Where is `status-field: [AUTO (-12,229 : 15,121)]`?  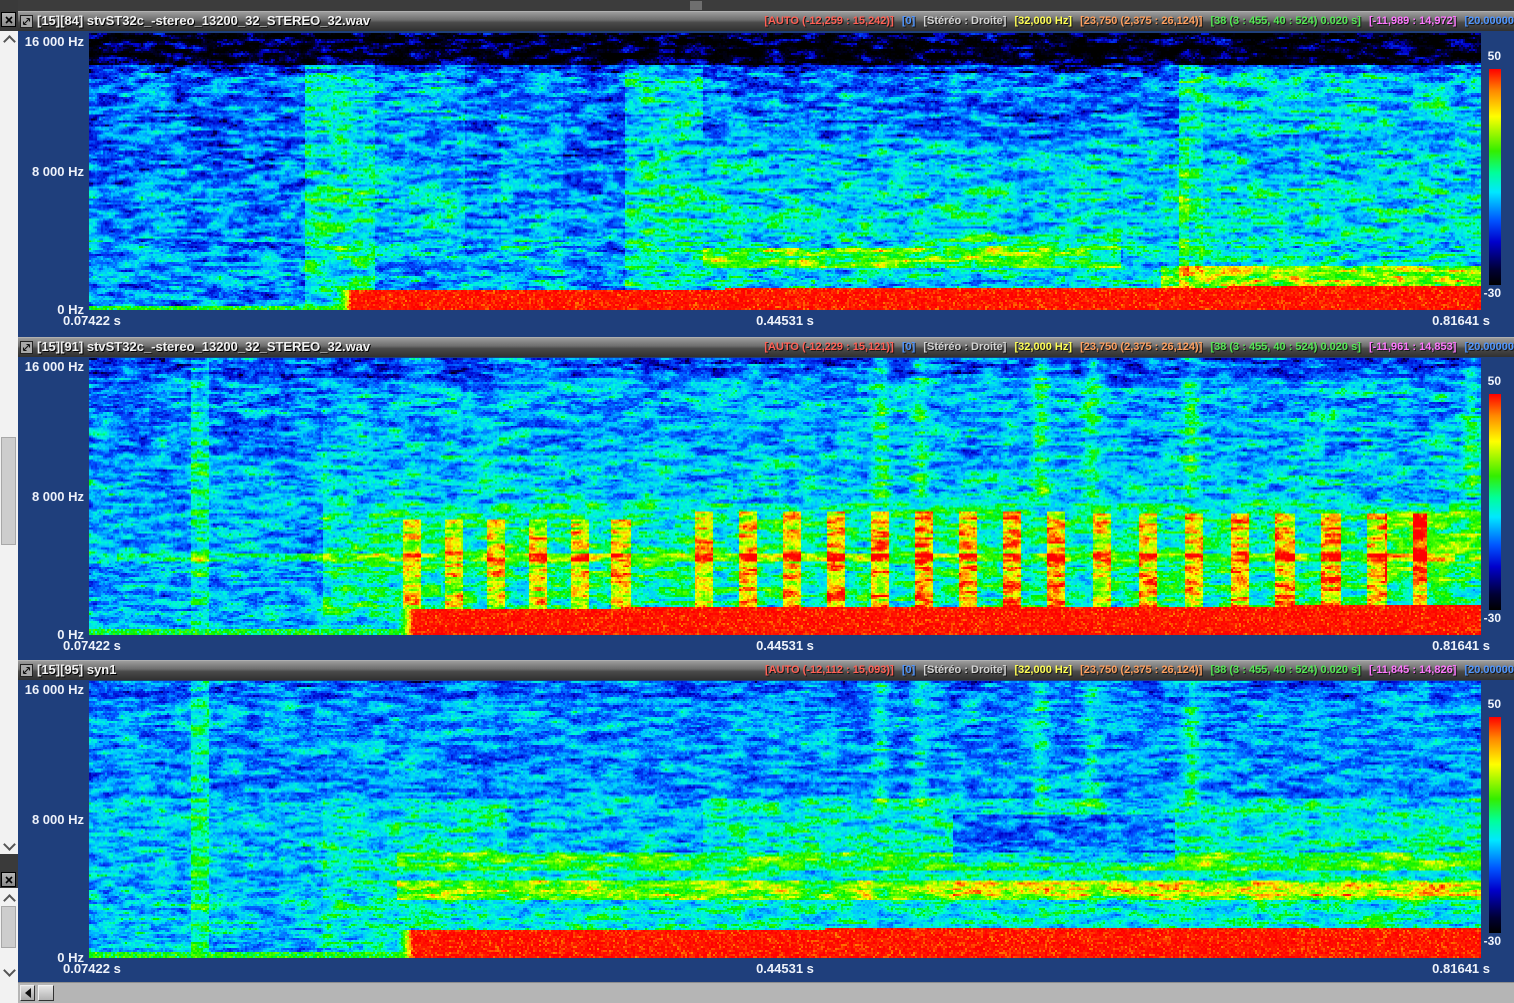
status-field: [AUTO (-12,229 : 15,121)] is located at coordinates (829, 347).